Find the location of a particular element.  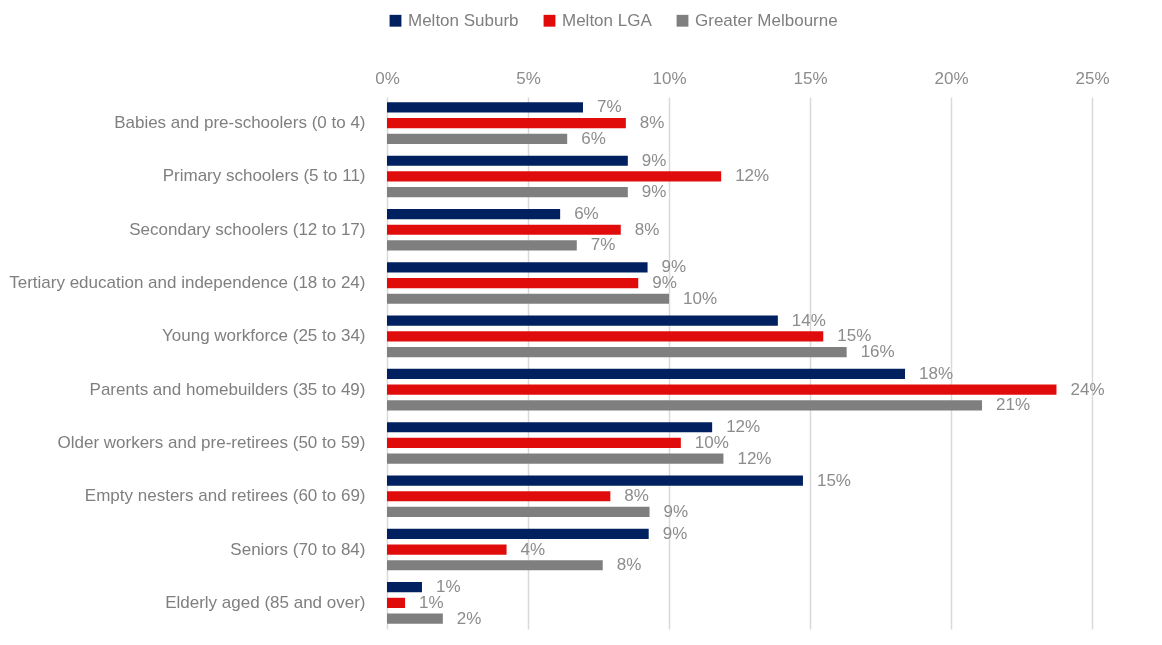

legend-label: Melton LGA is located at coordinates (607, 20).